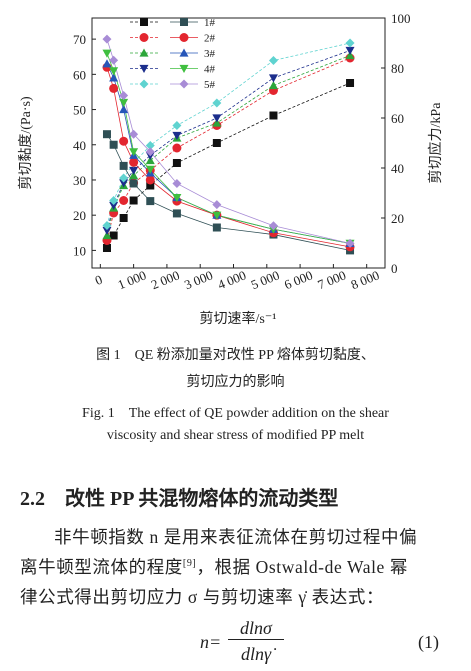  I want to click on stress-line, so click(228, 140).